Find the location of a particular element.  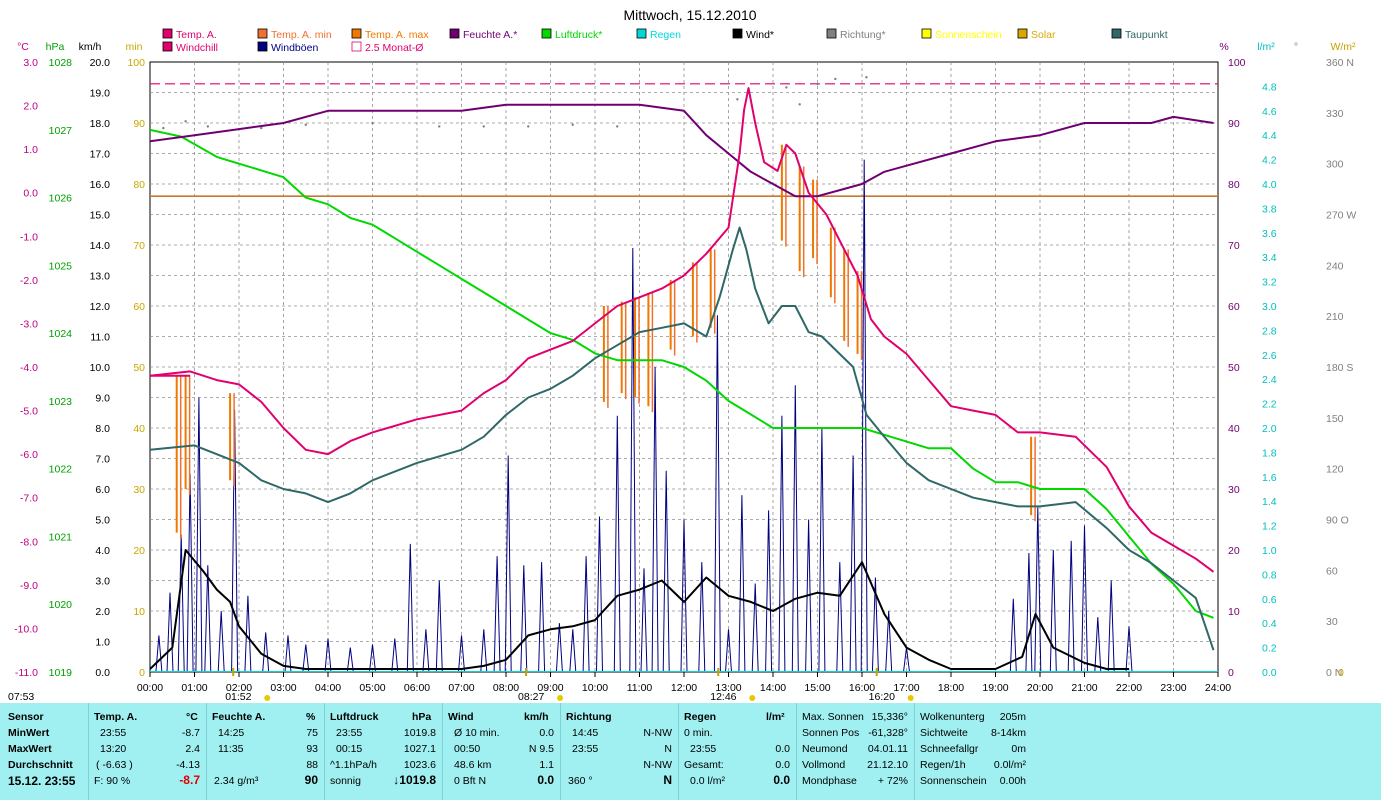

wind-tick-label: 4.0 is located at coordinates (102, 551).